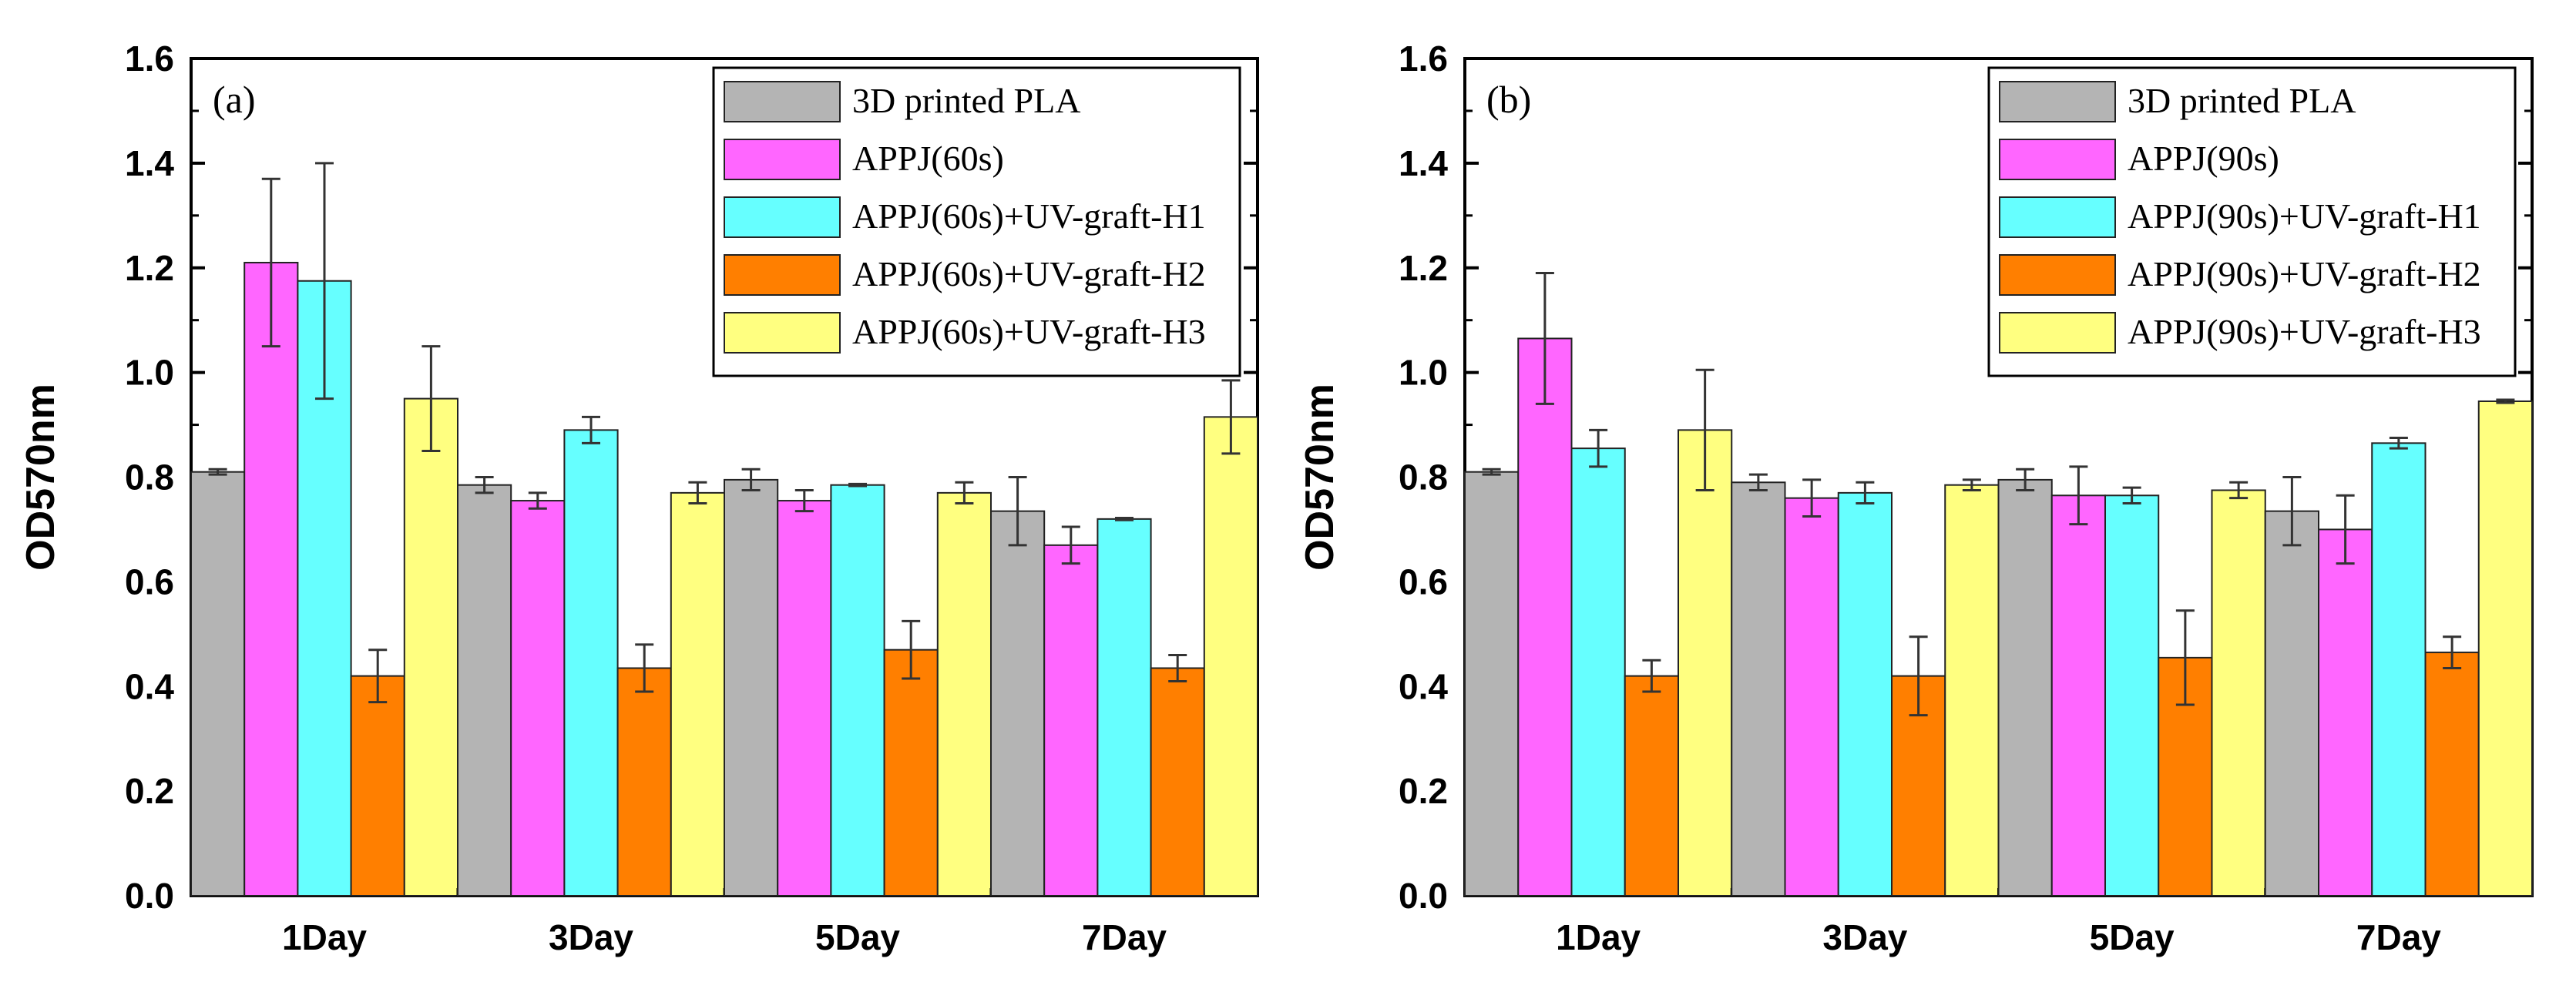 This screenshot has width=2576, height=982. Describe the element at coordinates (1029, 331) in the screenshot. I see `legend-label: APPJ(60s)+UV-graft-H3` at that location.